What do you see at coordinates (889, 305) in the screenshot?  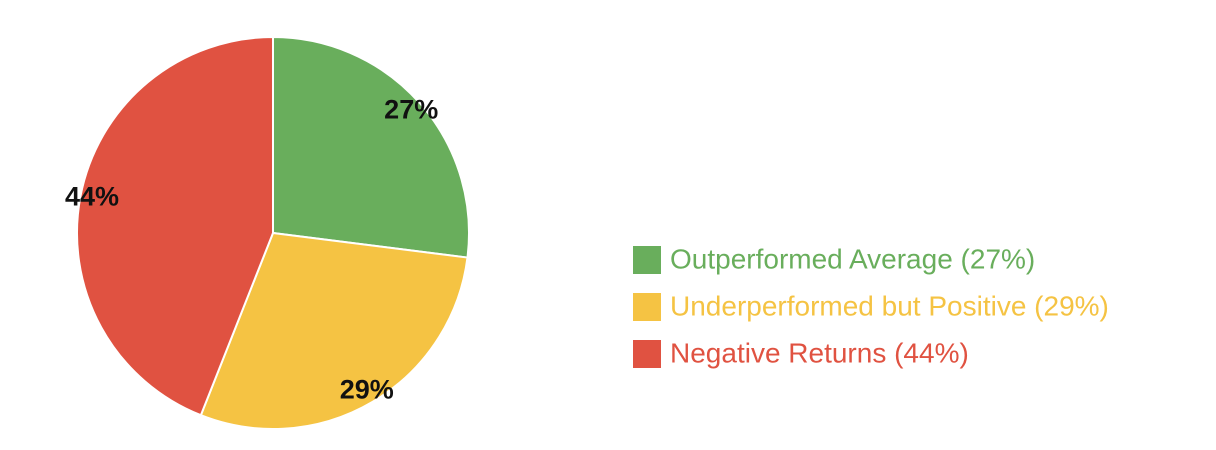 I see `legend-text: Underperformed but Positive (29%)` at bounding box center [889, 305].